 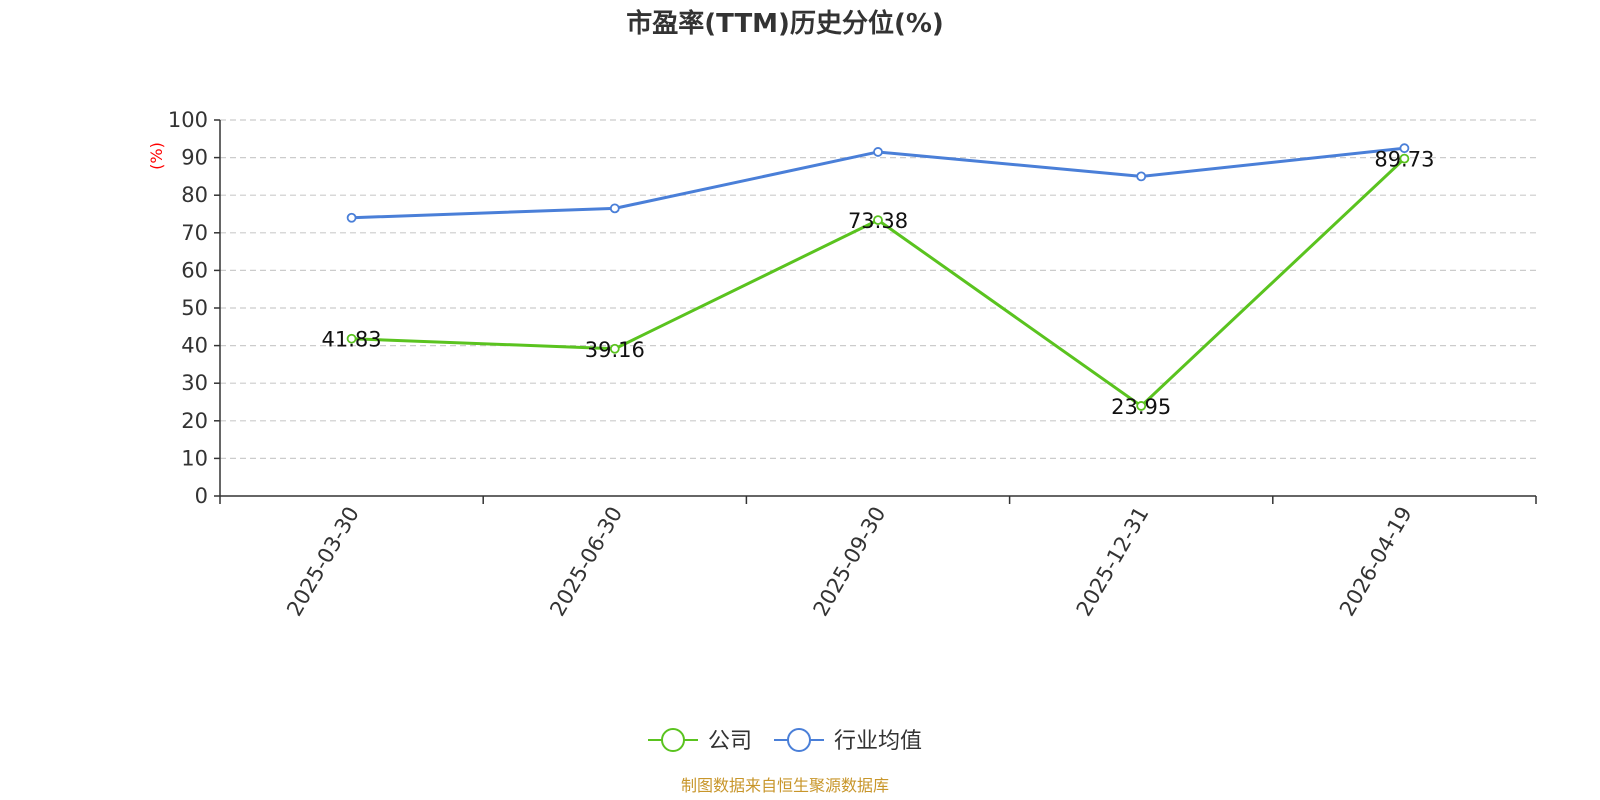 I want to click on y-tick-label: 70, so click(x=194, y=233).